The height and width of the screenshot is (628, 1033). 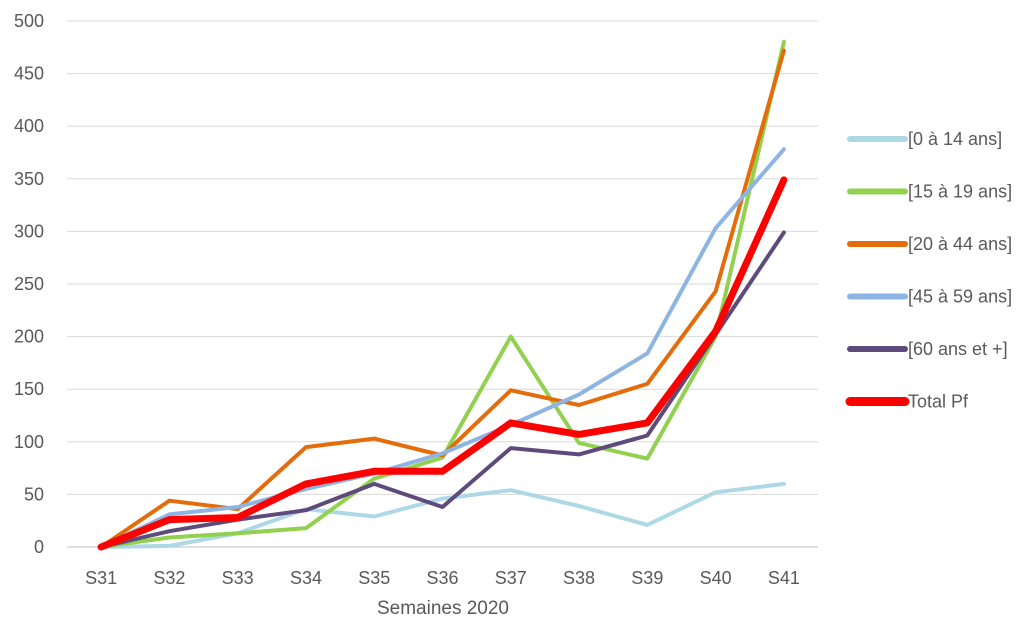 I want to click on x-tick-label: S37, so click(x=511, y=578).